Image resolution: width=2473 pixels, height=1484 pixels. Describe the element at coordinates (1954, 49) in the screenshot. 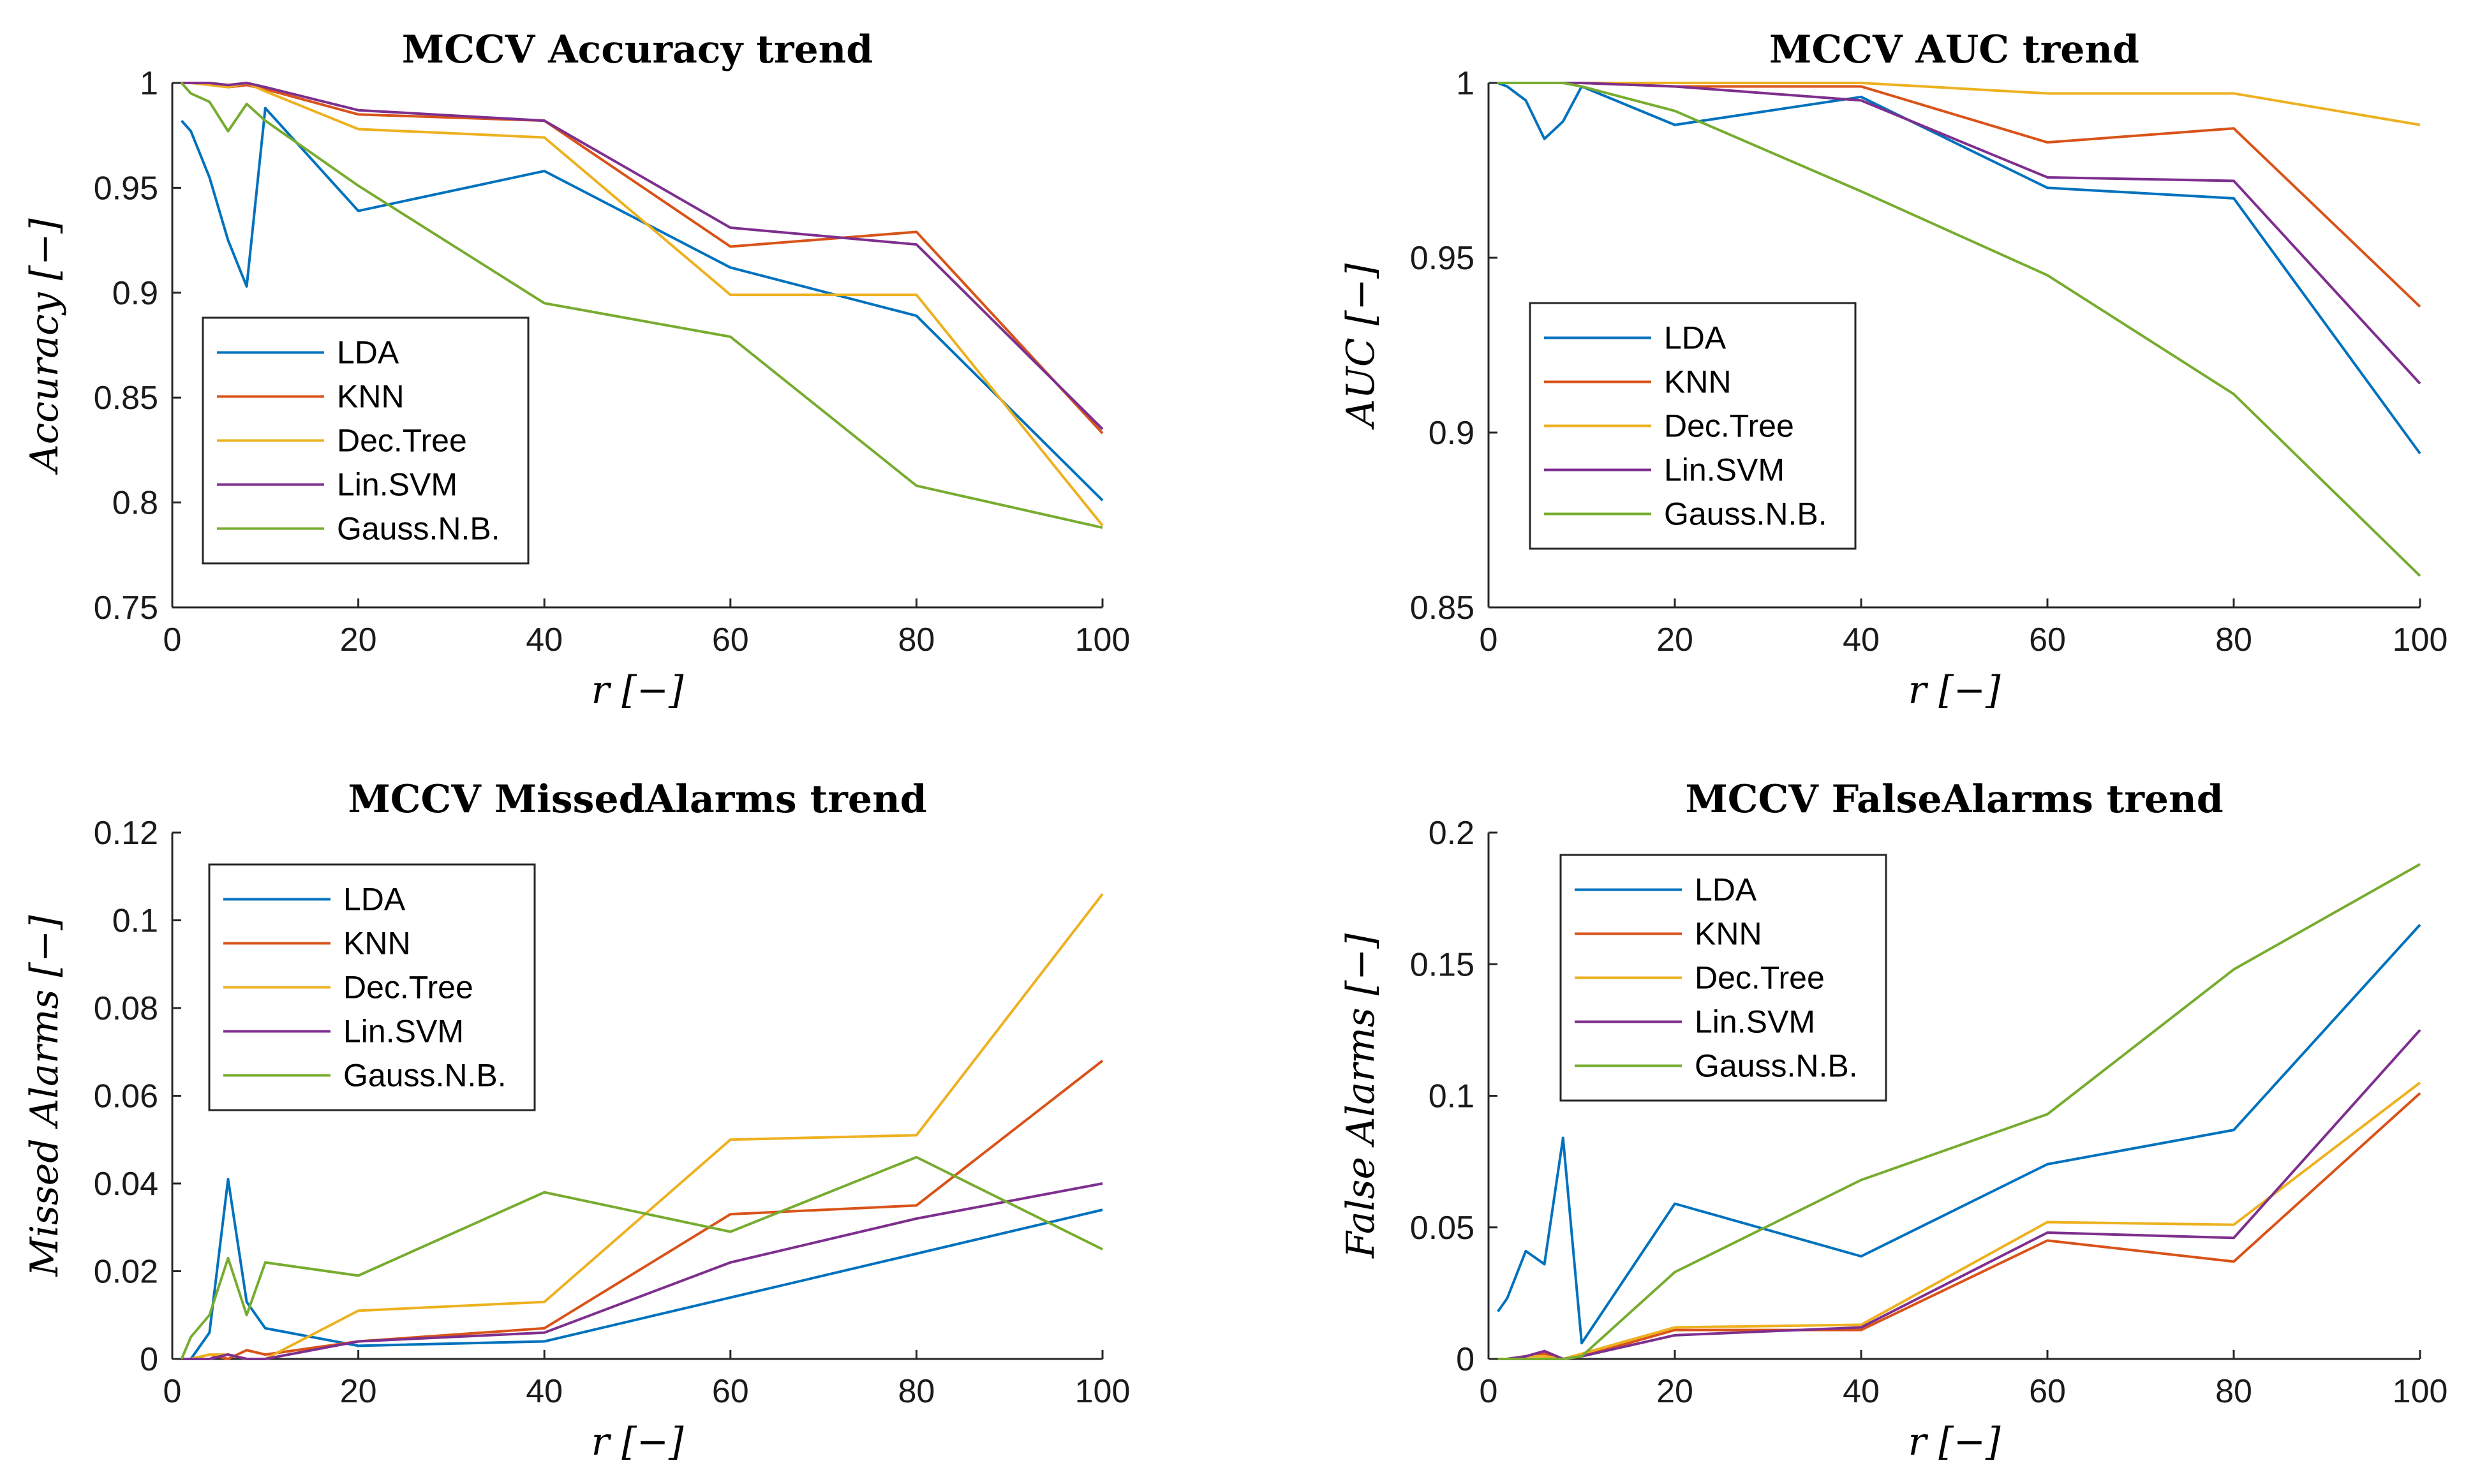

I see `chart-title: MCCV AUC trend` at that location.